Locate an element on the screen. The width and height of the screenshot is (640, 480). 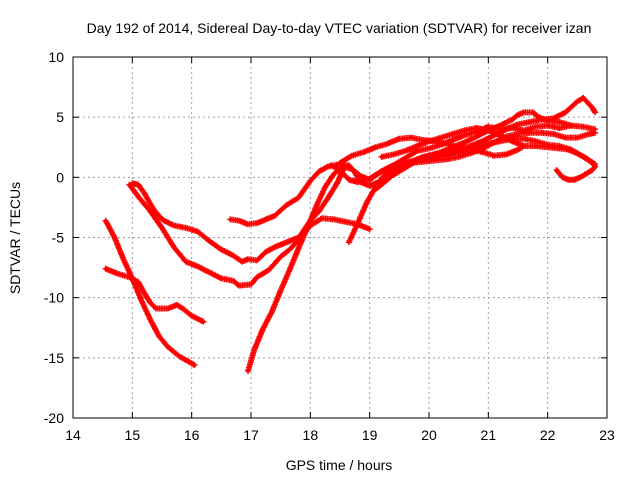
x-tick-label: 14 is located at coordinates (73, 435).